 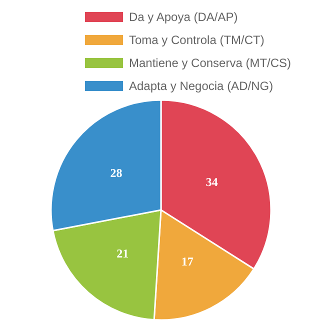 What do you see at coordinates (183, 17) in the screenshot?
I see `legend-label: Da y Apoya (DA/AP)` at bounding box center [183, 17].